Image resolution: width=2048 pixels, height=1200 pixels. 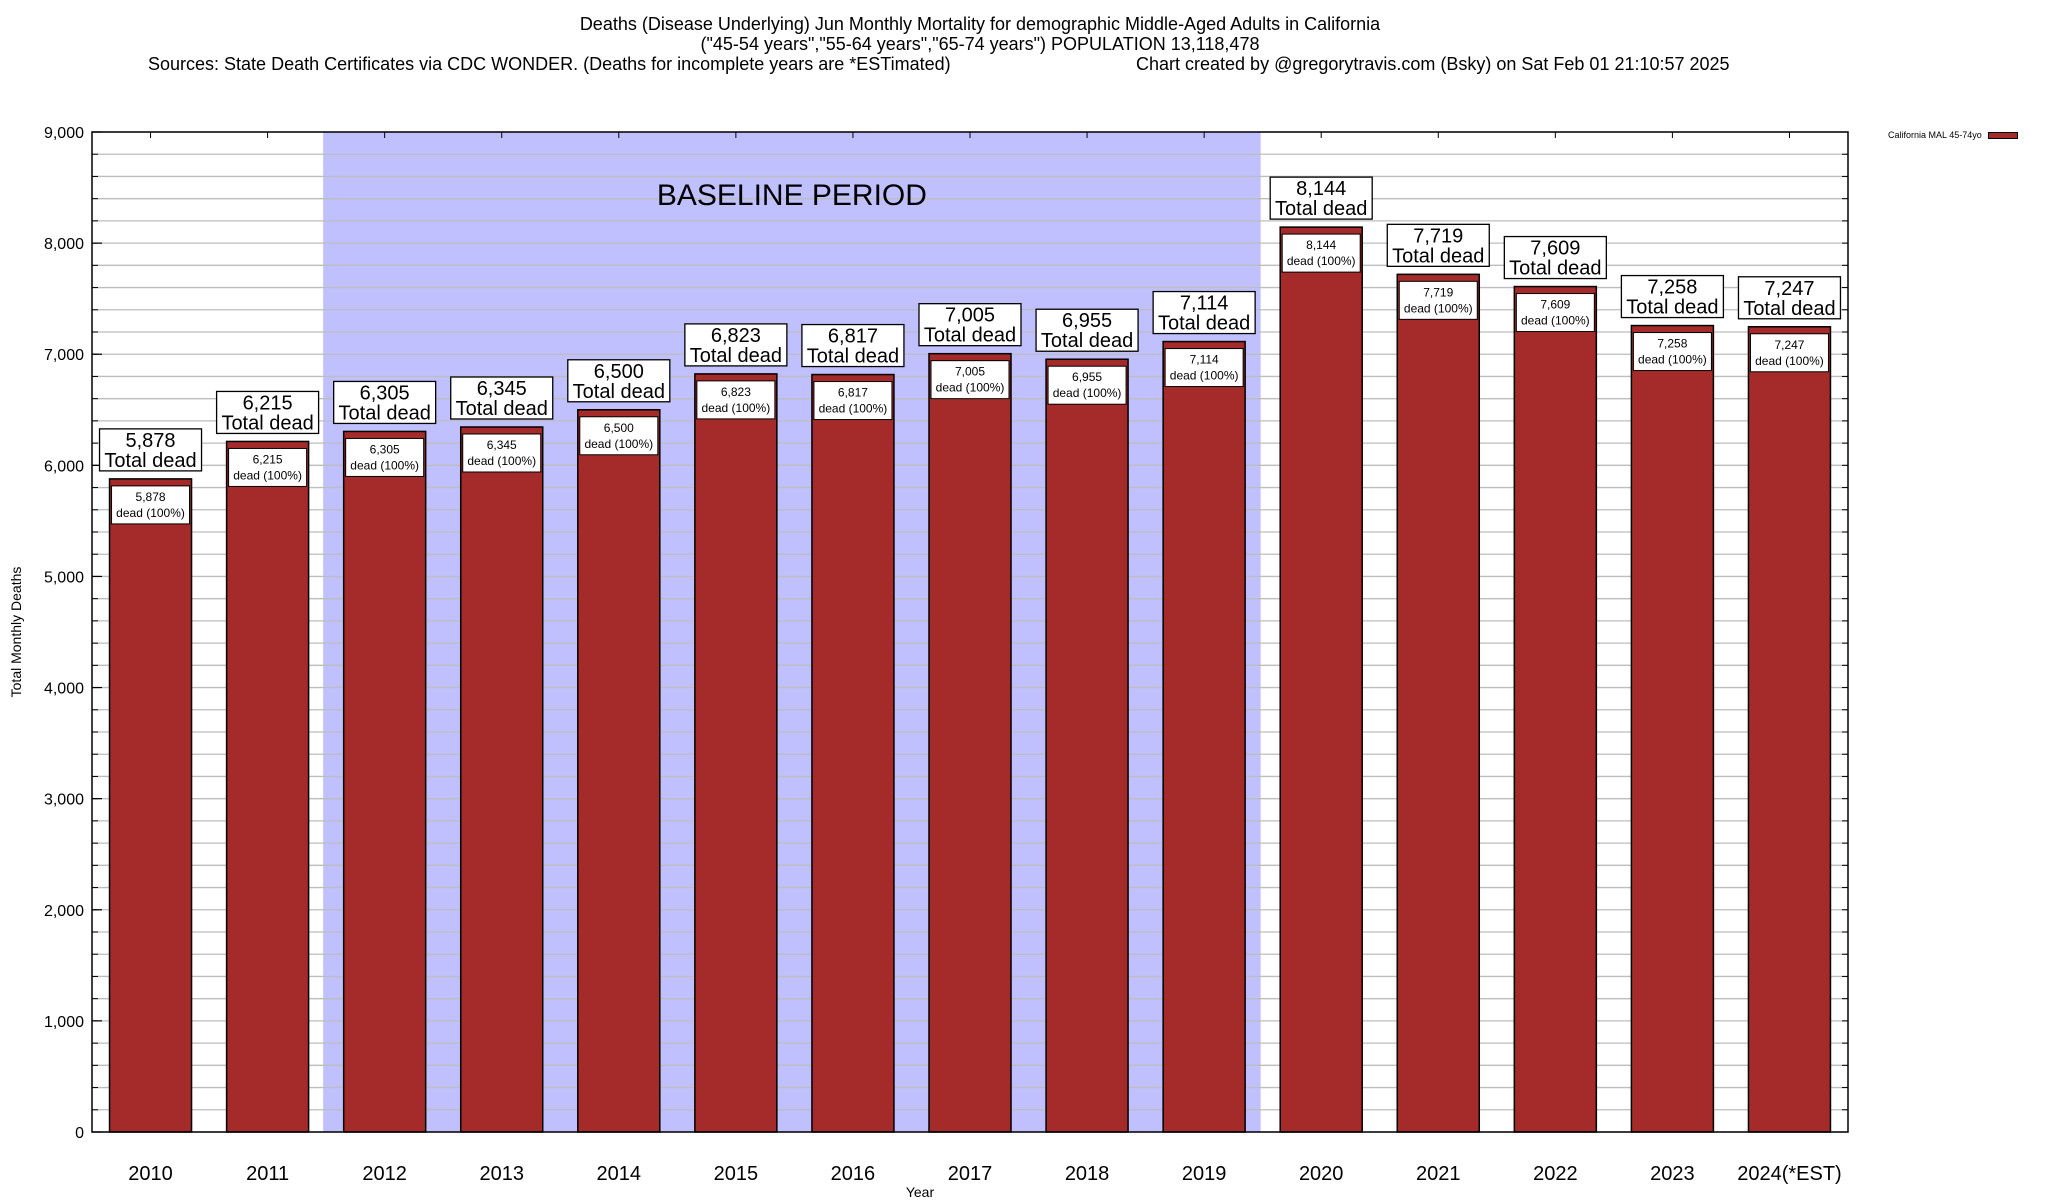 I want to click on total-value-label: 7,247, so click(x=1789, y=289).